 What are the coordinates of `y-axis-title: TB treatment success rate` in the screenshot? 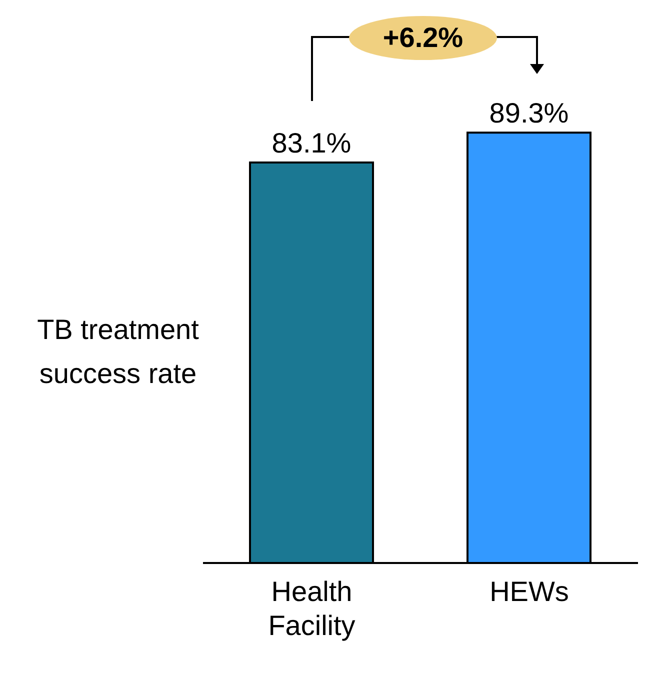 It's located at (118, 352).